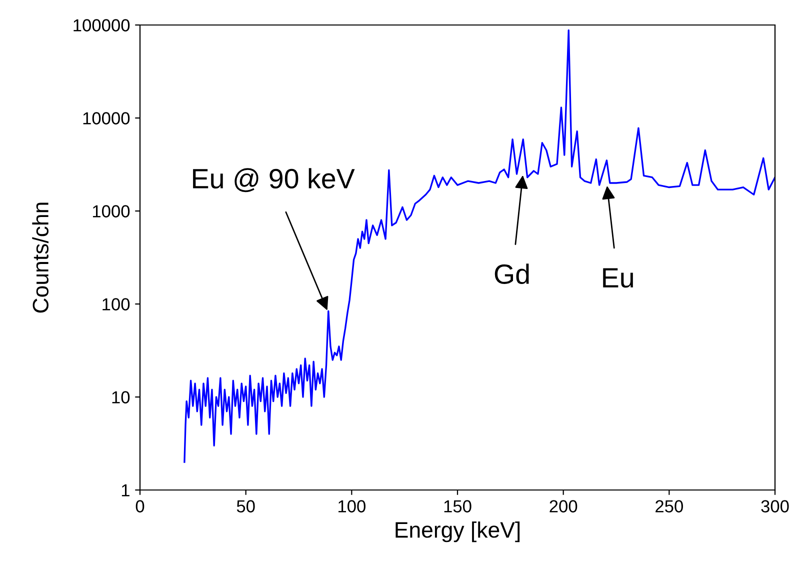  I want to click on x-tick-label: 200, so click(564, 506).